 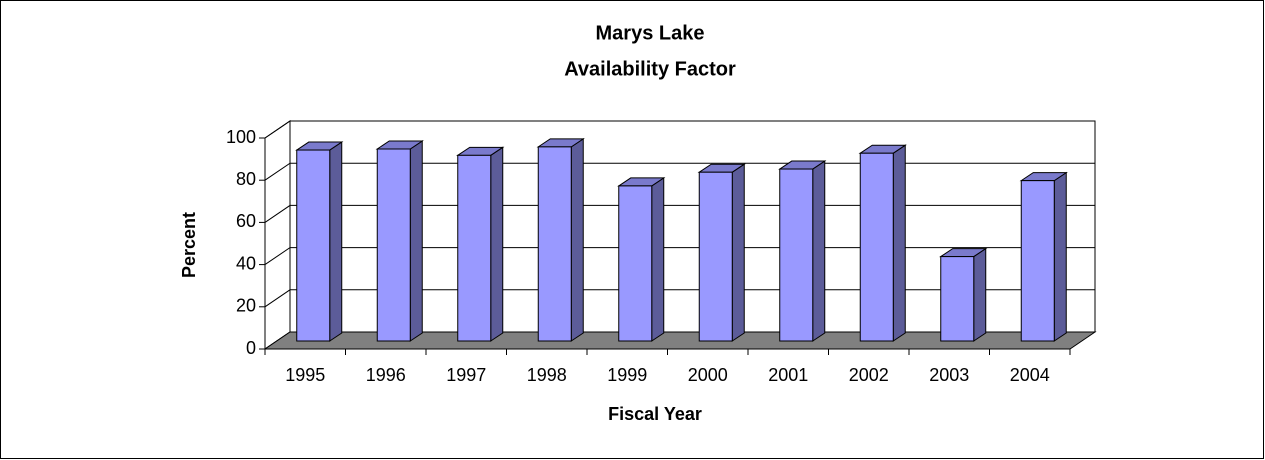 What do you see at coordinates (241, 137) in the screenshot?
I see `y-tick-label: 100` at bounding box center [241, 137].